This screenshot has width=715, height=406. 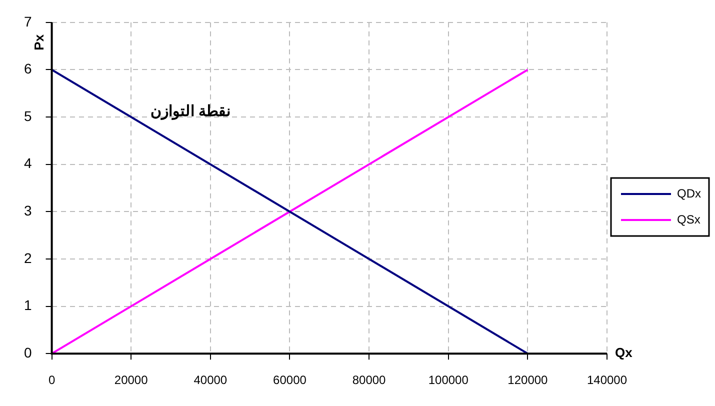 I want to click on y-tick-label: 0, so click(x=28, y=352).